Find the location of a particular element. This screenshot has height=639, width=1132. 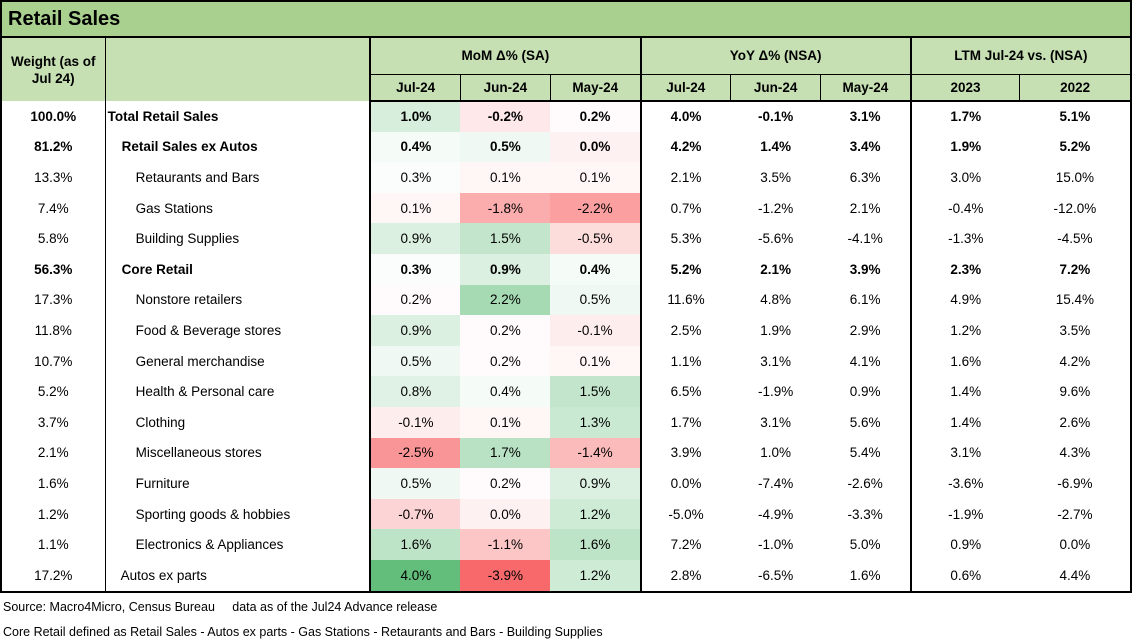

ltm-cell: 1.2% is located at coordinates (964, 330).